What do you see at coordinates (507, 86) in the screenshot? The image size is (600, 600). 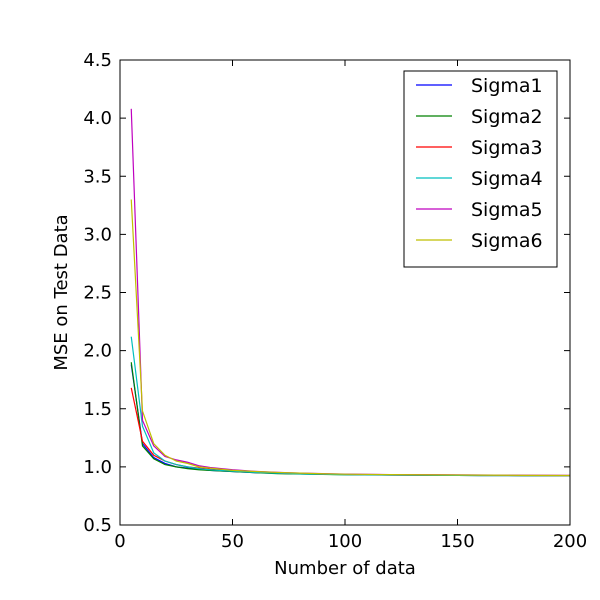 I see `legend-label-sigma1: Sigma1` at bounding box center [507, 86].